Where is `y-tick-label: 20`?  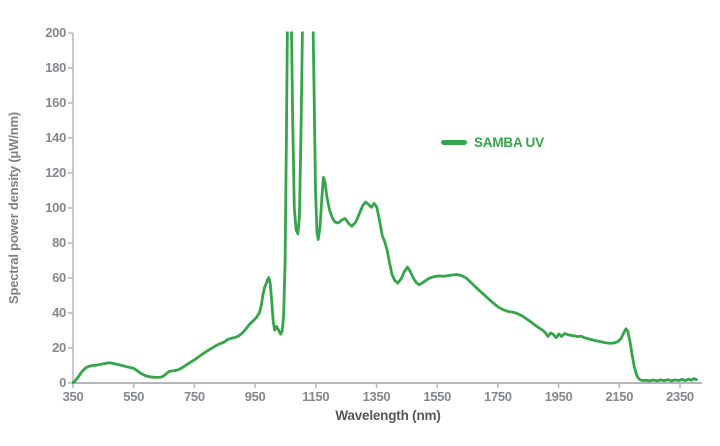
y-tick-label: 20 is located at coordinates (59, 347).